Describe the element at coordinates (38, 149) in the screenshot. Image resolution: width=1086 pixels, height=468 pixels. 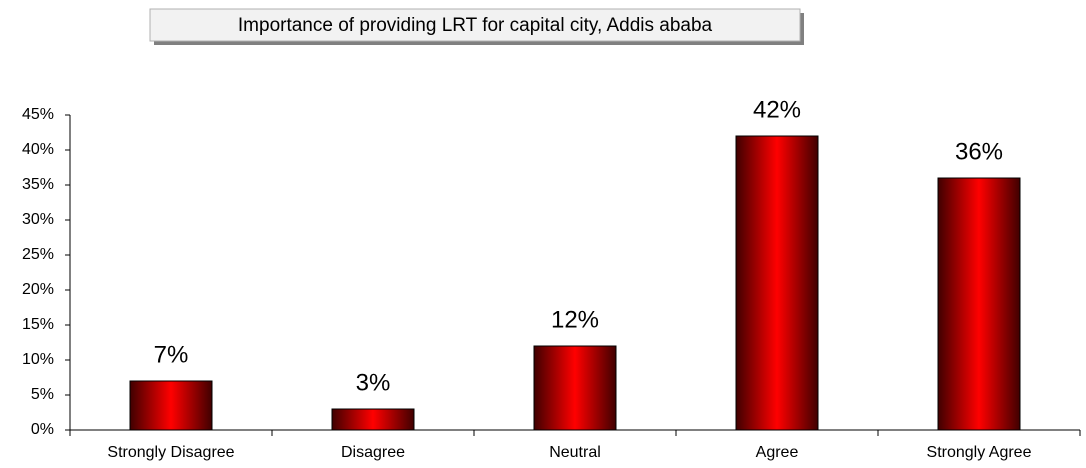
I see `y-tick-label: 40%` at that location.